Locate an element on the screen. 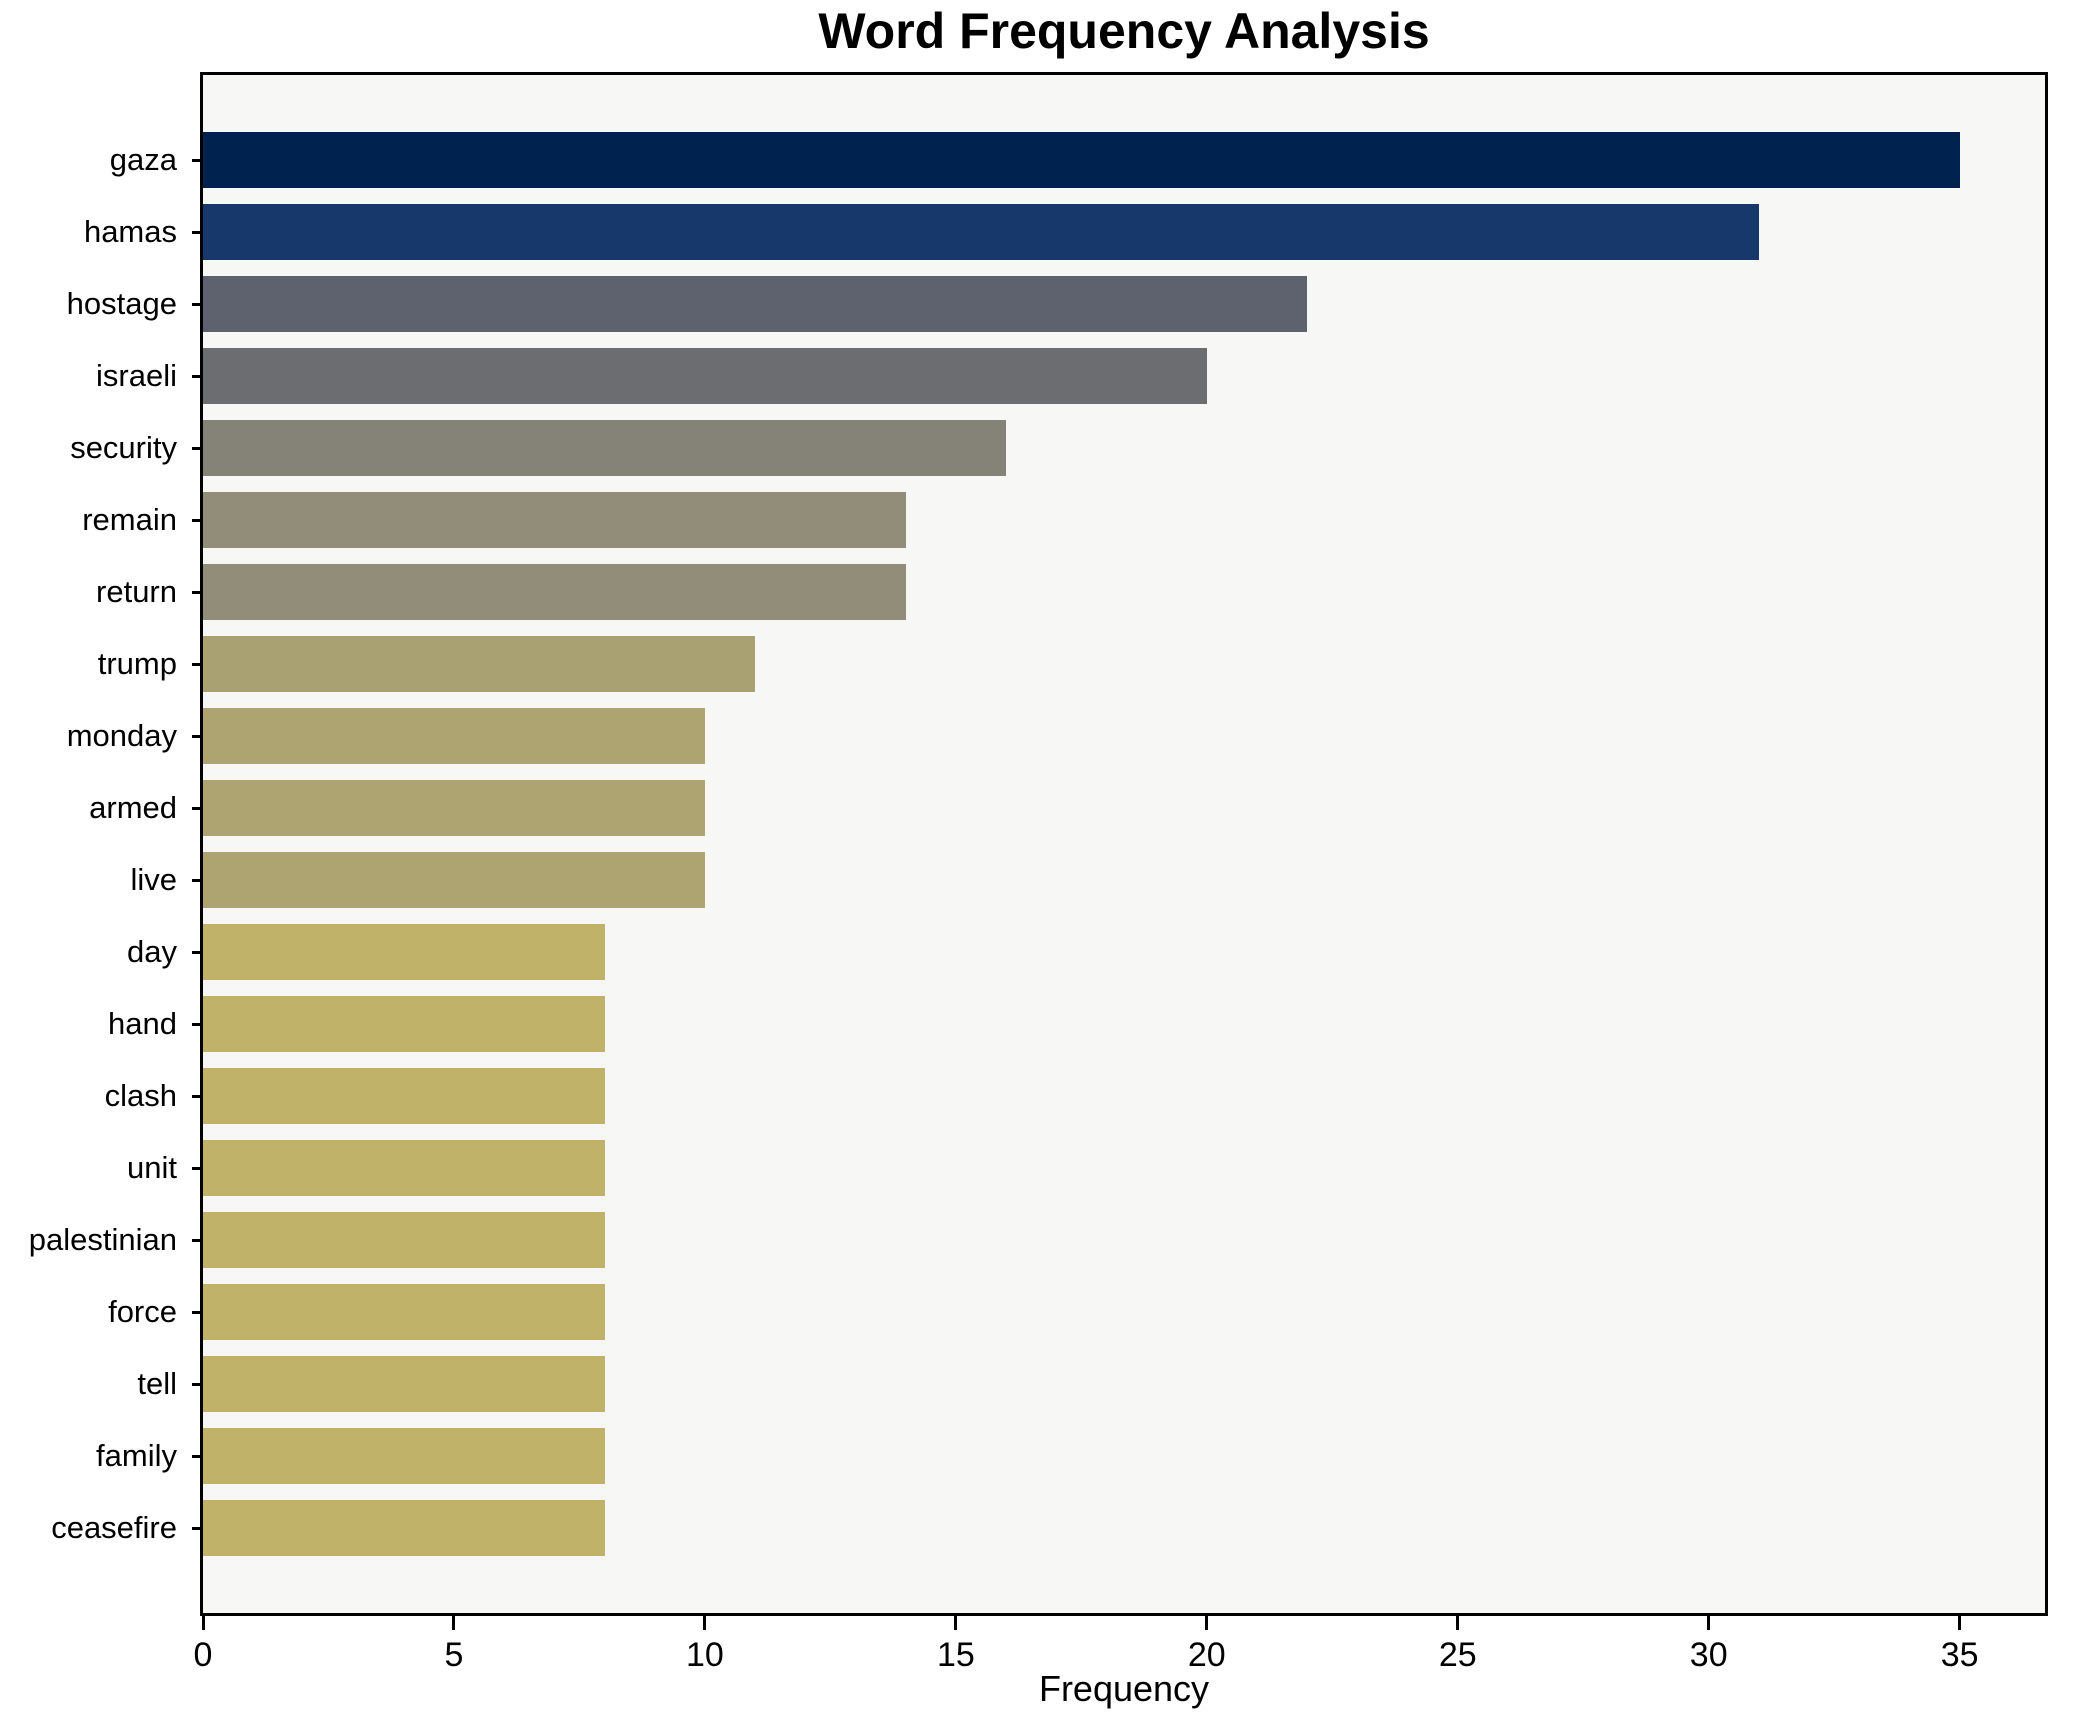 This screenshot has height=1722, width=2078. x-tick-label: 15 is located at coordinates (955, 1655).